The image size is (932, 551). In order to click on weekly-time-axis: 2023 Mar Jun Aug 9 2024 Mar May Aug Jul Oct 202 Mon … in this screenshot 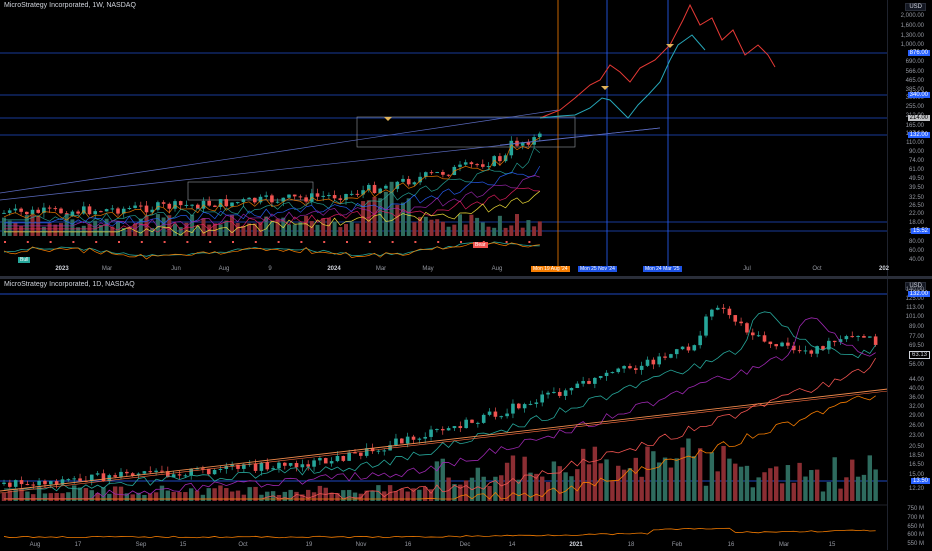, I will do `click(444, 270)`.